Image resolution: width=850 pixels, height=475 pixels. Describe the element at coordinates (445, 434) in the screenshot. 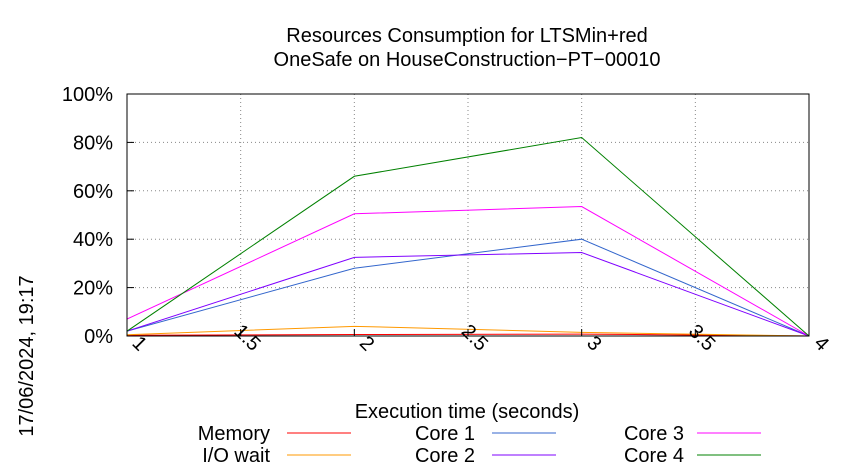

I see `legend-label: Core 1` at that location.